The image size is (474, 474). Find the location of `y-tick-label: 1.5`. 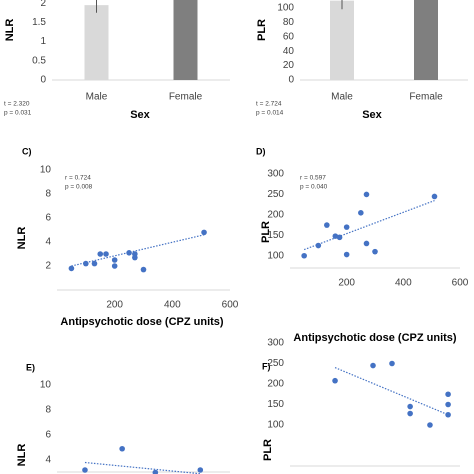

y-tick-label: 1.5 is located at coordinates (39, 22).